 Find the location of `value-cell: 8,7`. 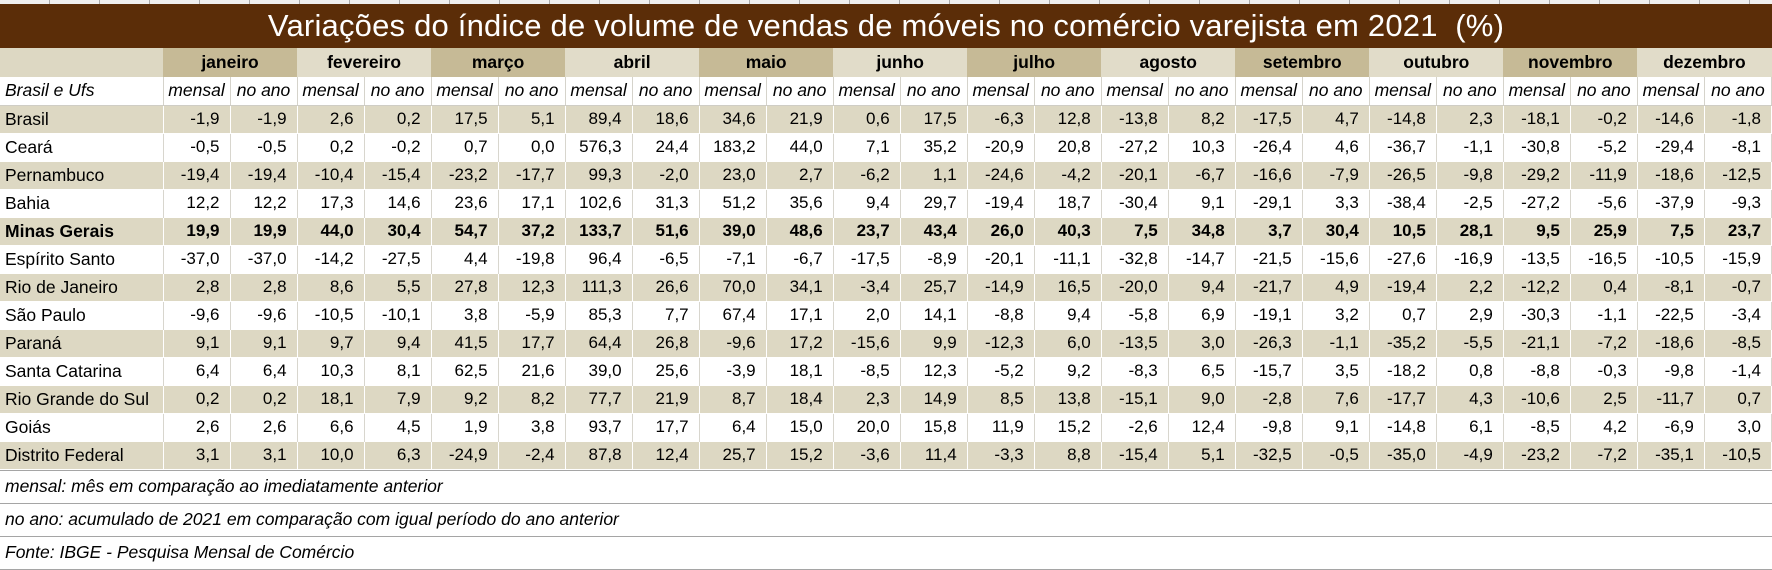

value-cell: 8,7 is located at coordinates (733, 399).